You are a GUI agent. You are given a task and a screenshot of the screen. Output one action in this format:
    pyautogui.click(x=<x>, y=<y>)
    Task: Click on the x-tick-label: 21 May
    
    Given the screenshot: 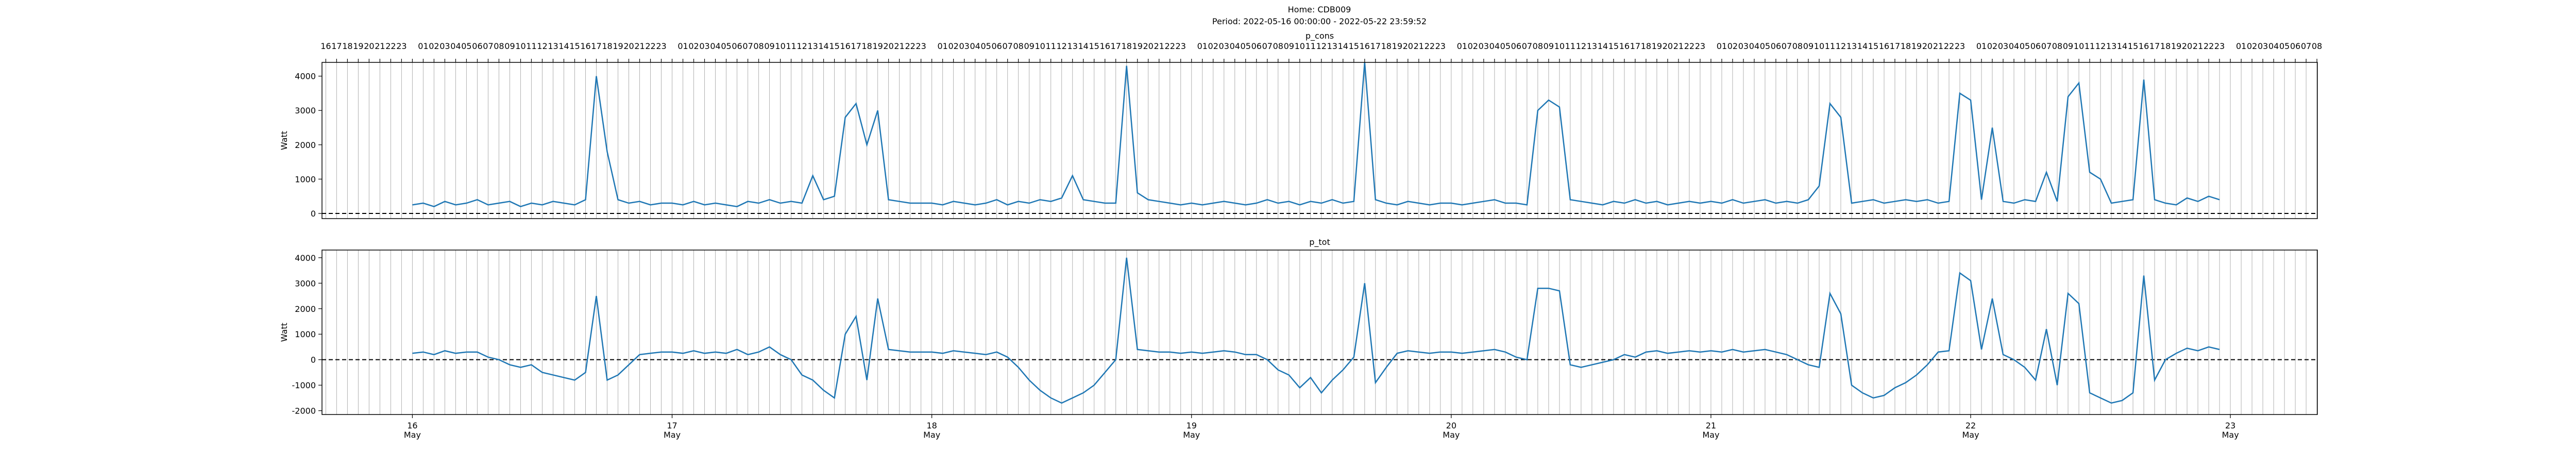 What is the action you would take?
    pyautogui.click(x=1710, y=430)
    